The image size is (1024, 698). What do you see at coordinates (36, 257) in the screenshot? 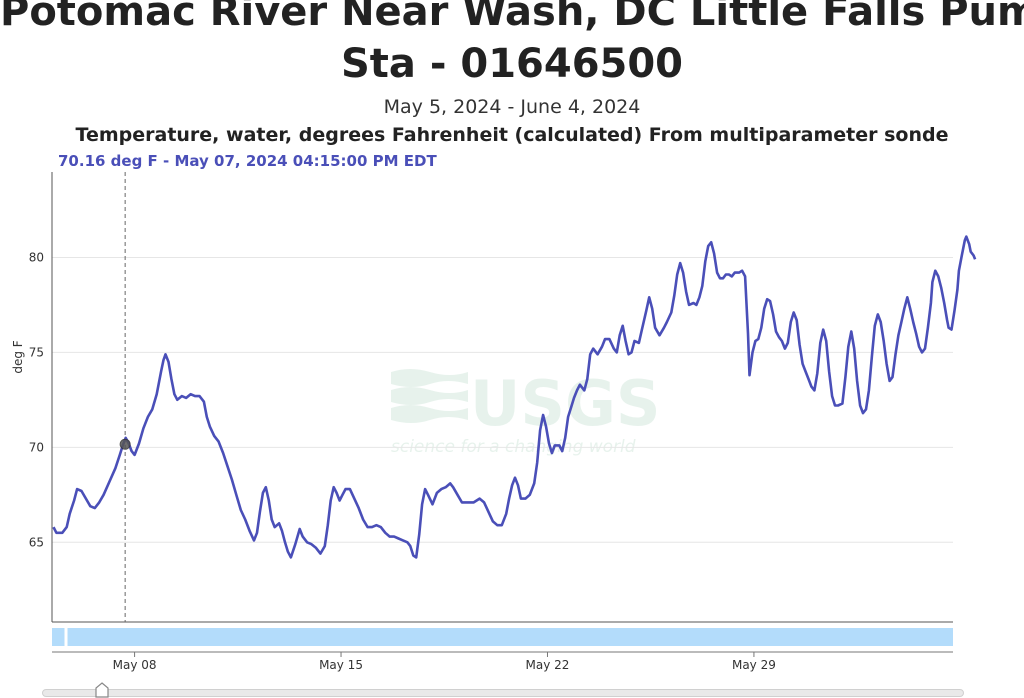
I see `y-tick-label: 80` at bounding box center [36, 257].